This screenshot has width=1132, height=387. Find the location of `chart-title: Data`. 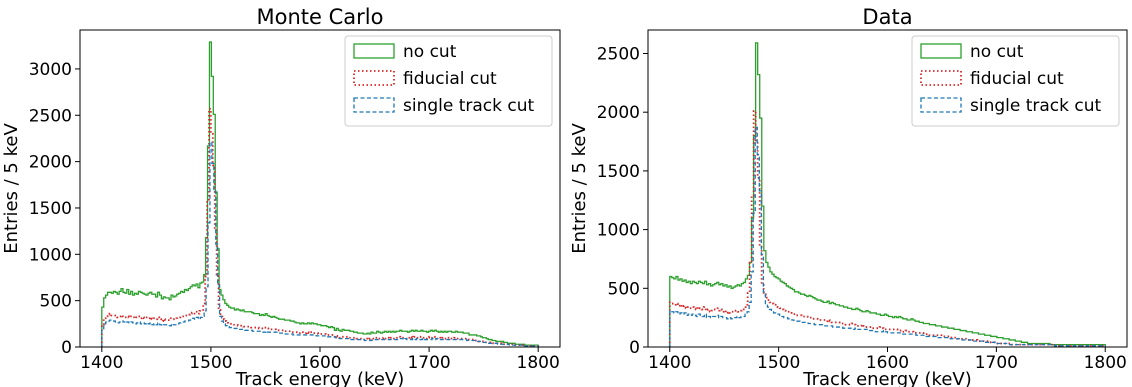

chart-title: Data is located at coordinates (887, 17).